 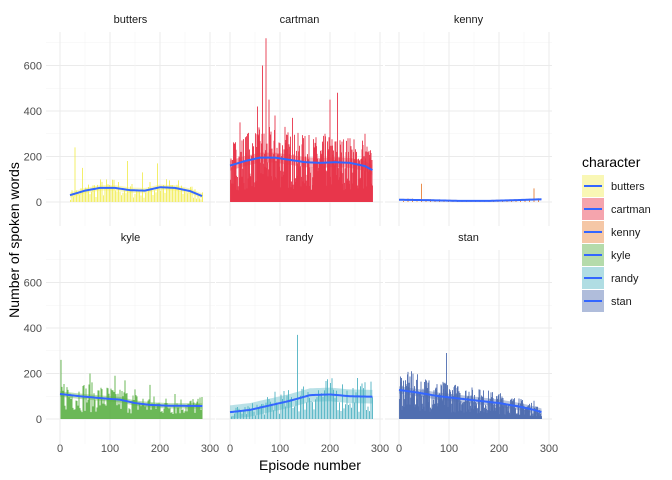 What do you see at coordinates (631, 210) in the screenshot?
I see `legend-label: cartman` at bounding box center [631, 210].